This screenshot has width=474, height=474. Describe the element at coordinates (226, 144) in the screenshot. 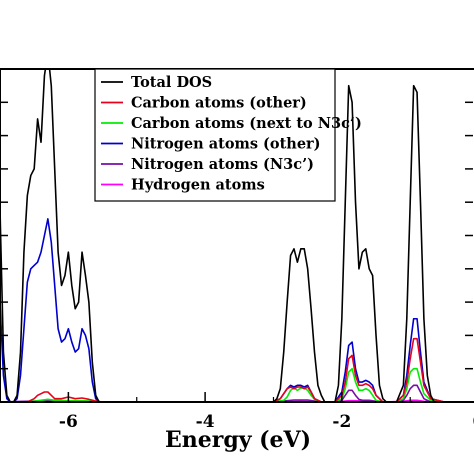

I see `legend-label-3: Nitrogen atoms (other)` at that location.